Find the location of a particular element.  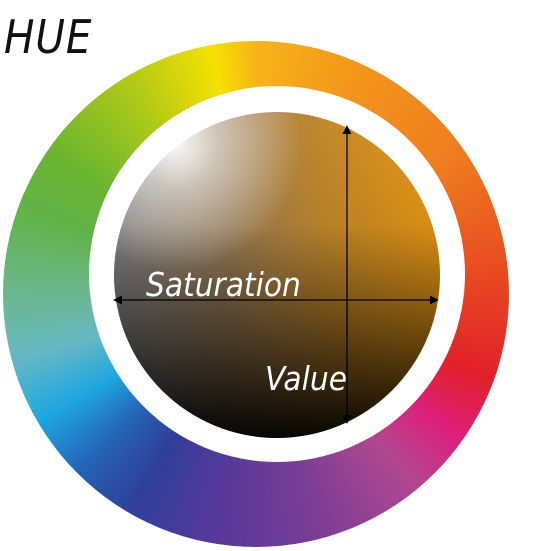

saturation-label: Saturation is located at coordinates (223, 284).